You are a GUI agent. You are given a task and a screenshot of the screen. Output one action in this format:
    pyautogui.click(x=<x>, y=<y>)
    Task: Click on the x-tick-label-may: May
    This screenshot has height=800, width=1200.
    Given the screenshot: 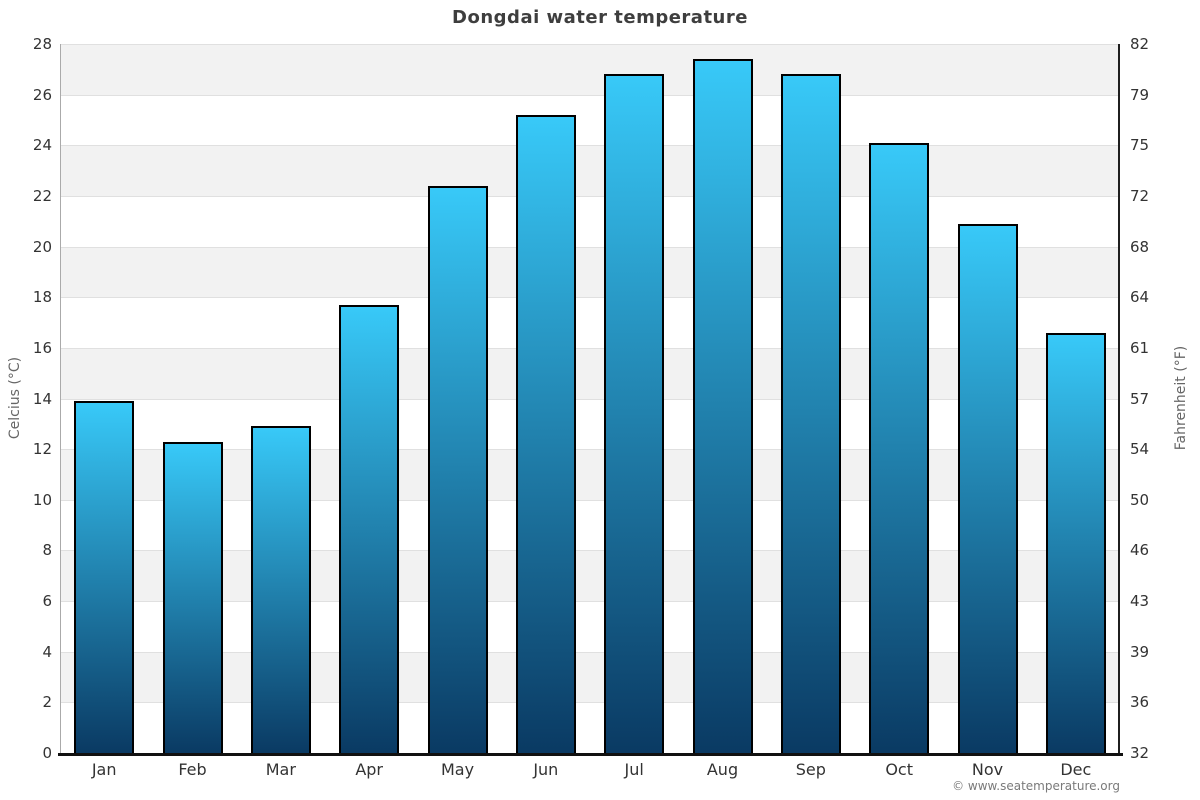 What is the action you would take?
    pyautogui.click(x=457, y=769)
    